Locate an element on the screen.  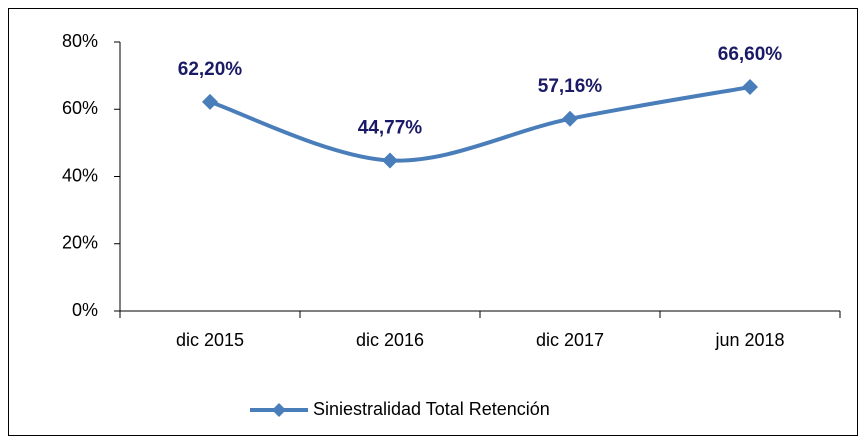
data-label: 66,60% is located at coordinates (750, 54).